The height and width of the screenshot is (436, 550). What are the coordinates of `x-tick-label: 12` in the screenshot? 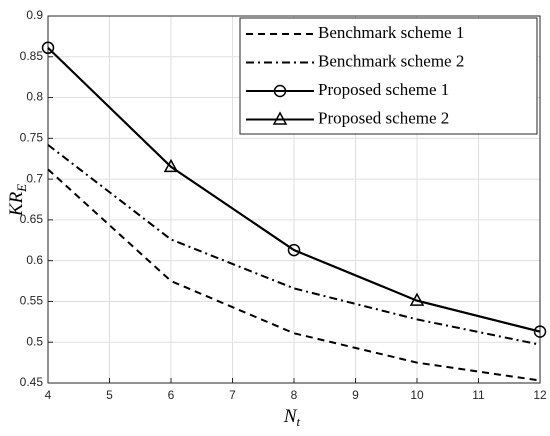 It's located at (540, 395).